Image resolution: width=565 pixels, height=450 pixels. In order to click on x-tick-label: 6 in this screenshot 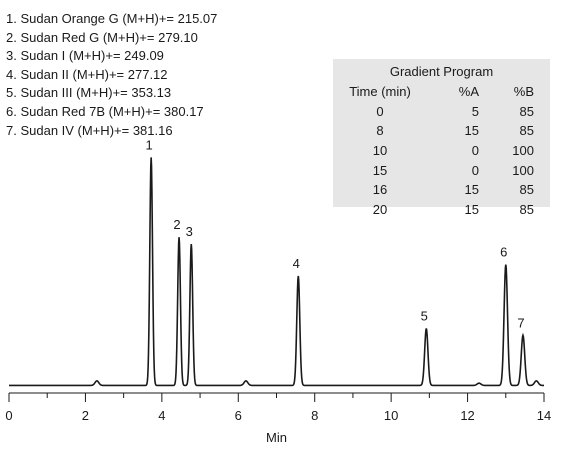, I will do `click(238, 415)`.